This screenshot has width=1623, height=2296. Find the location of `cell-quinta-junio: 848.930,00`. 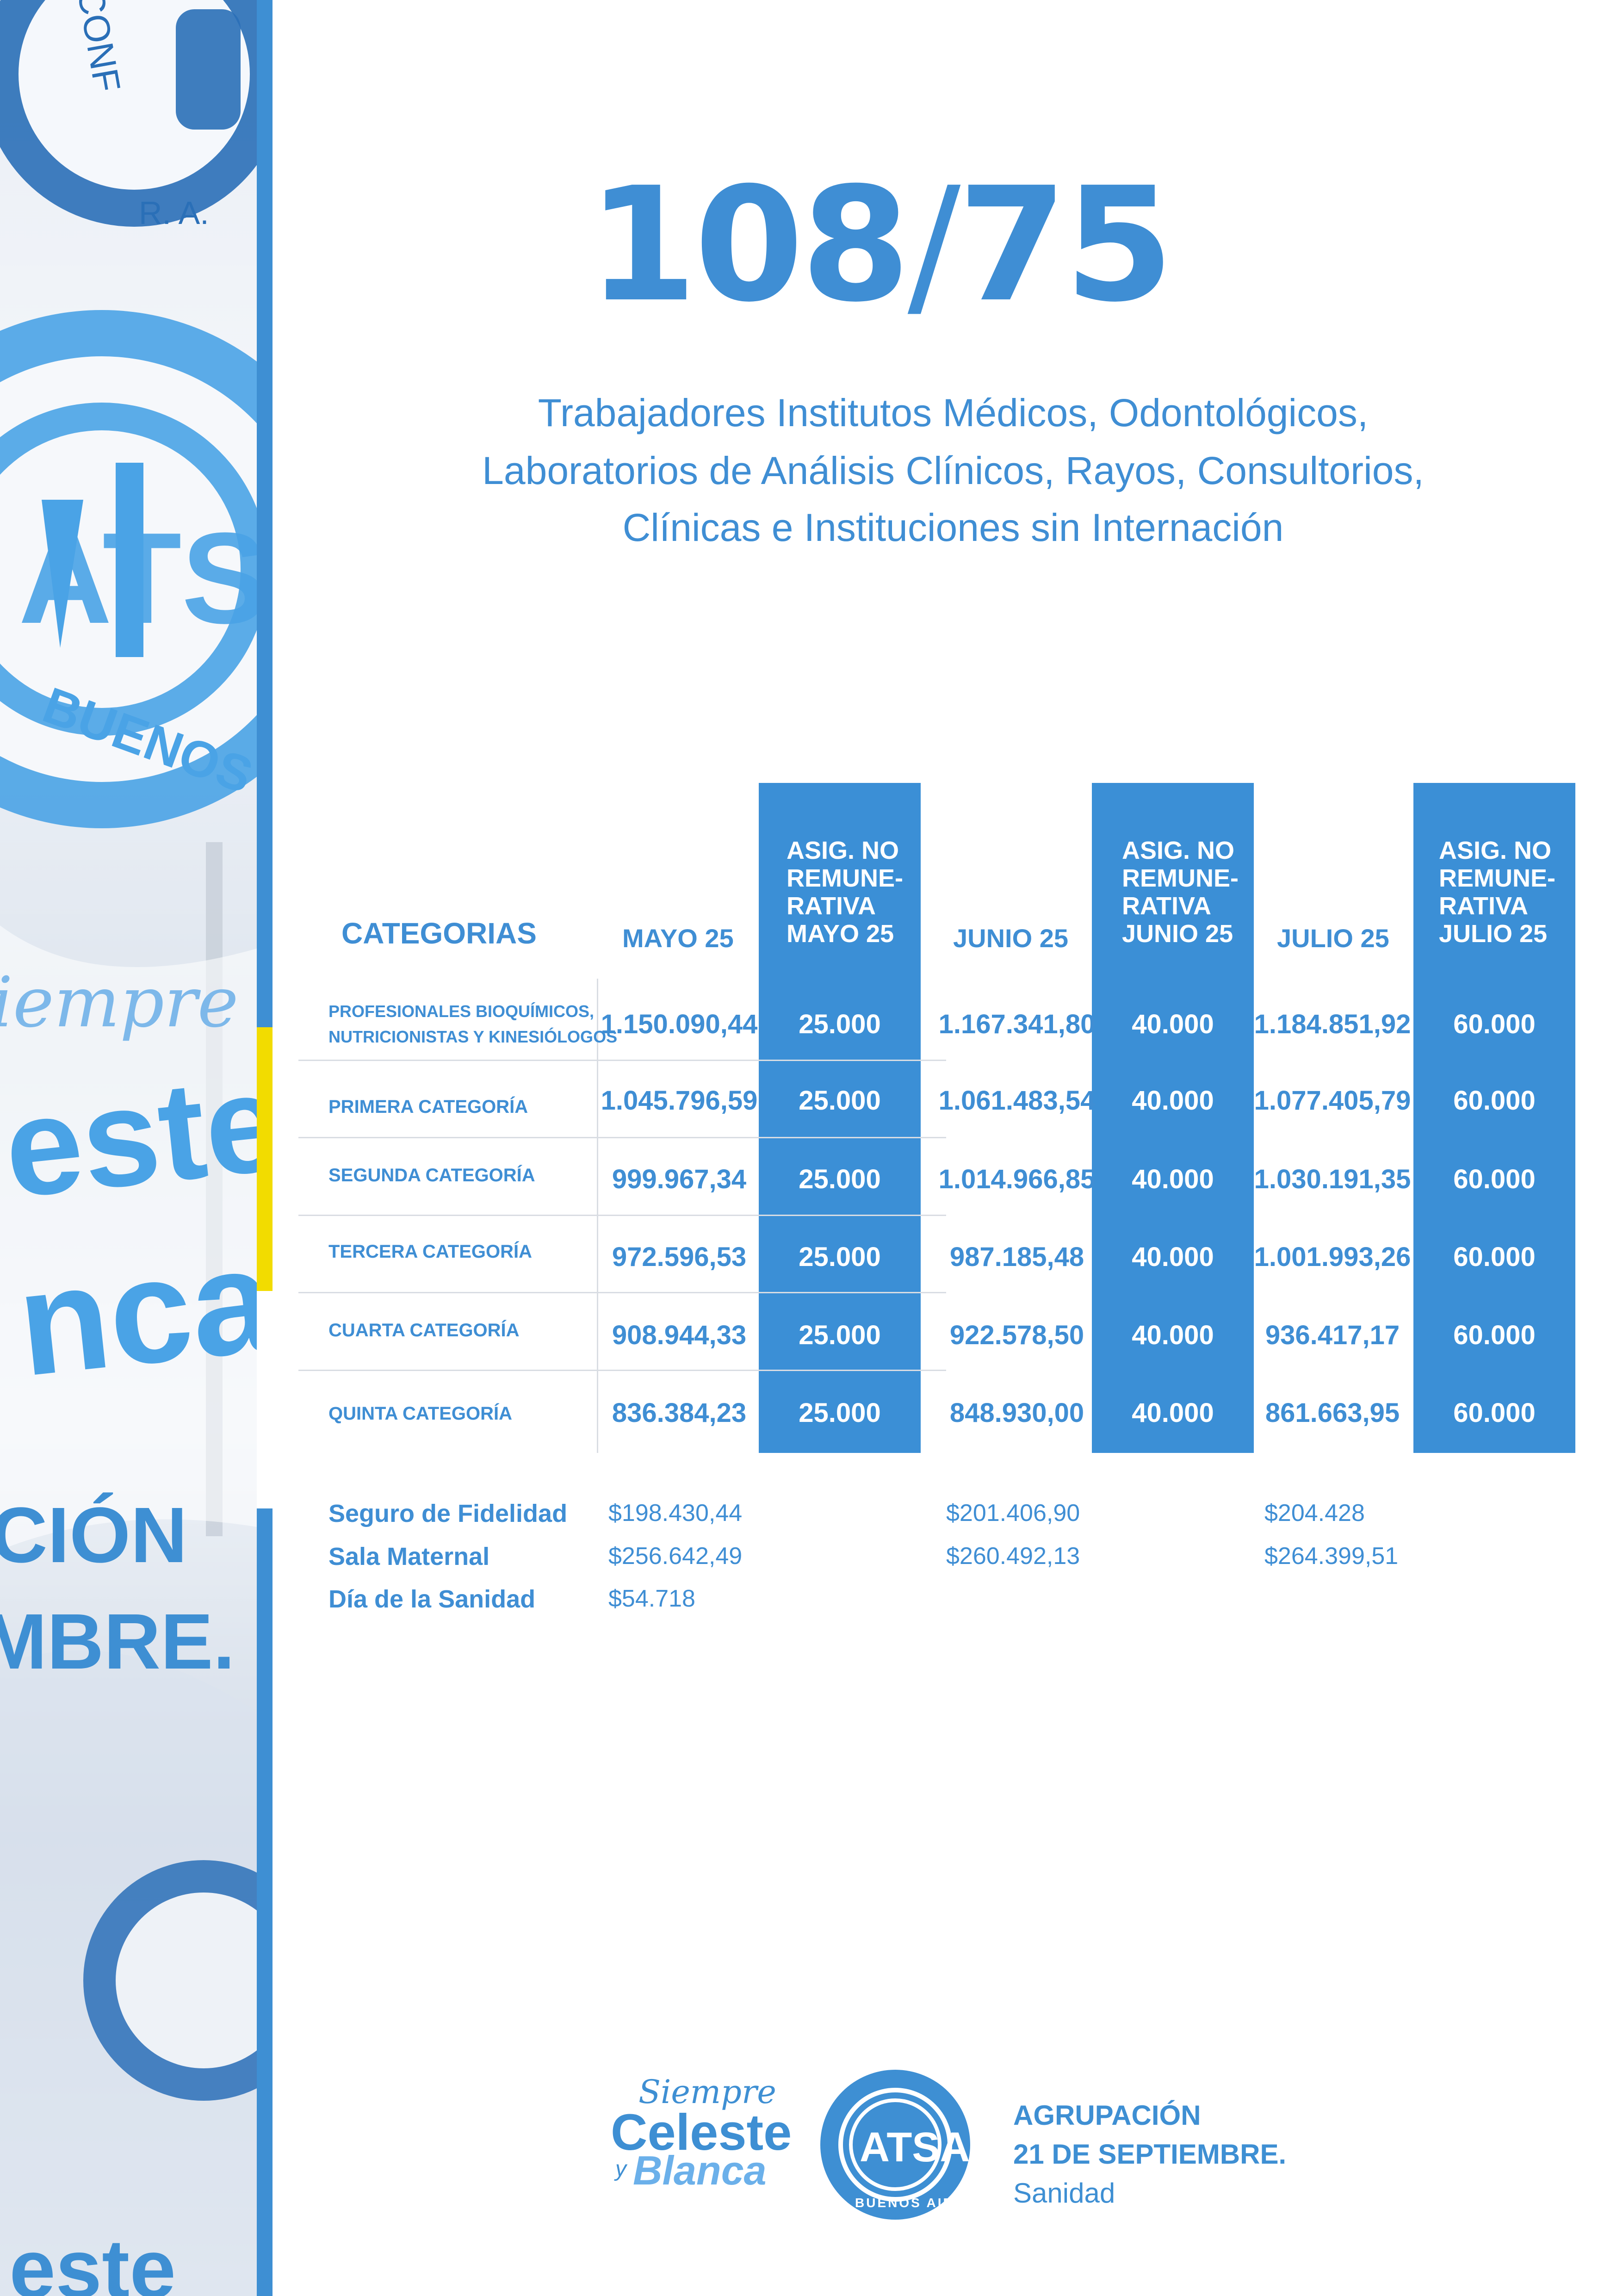

cell-quinta-junio: 848.930,00 is located at coordinates (1016, 1413).